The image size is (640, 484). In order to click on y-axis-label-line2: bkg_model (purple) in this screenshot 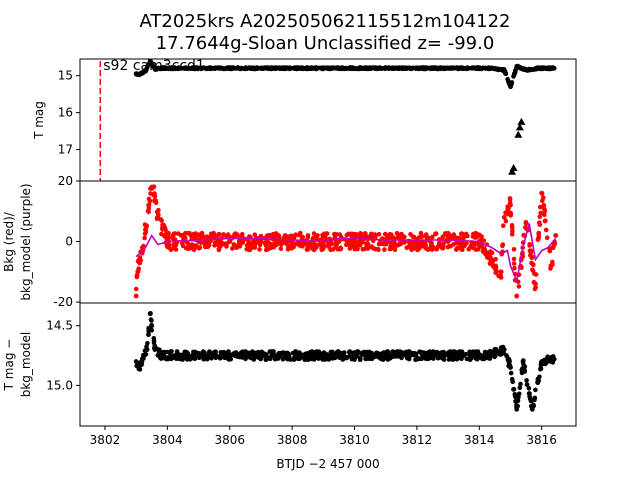, I will do `click(26, 241)`.